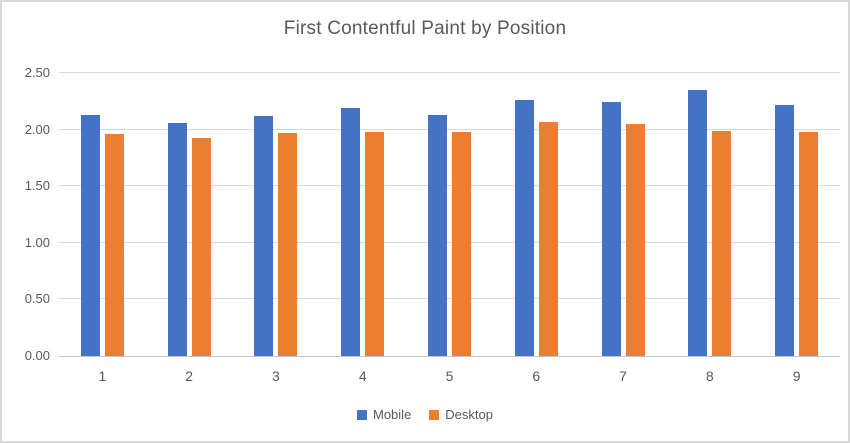  I want to click on legend-label: Desktop, so click(469, 414).